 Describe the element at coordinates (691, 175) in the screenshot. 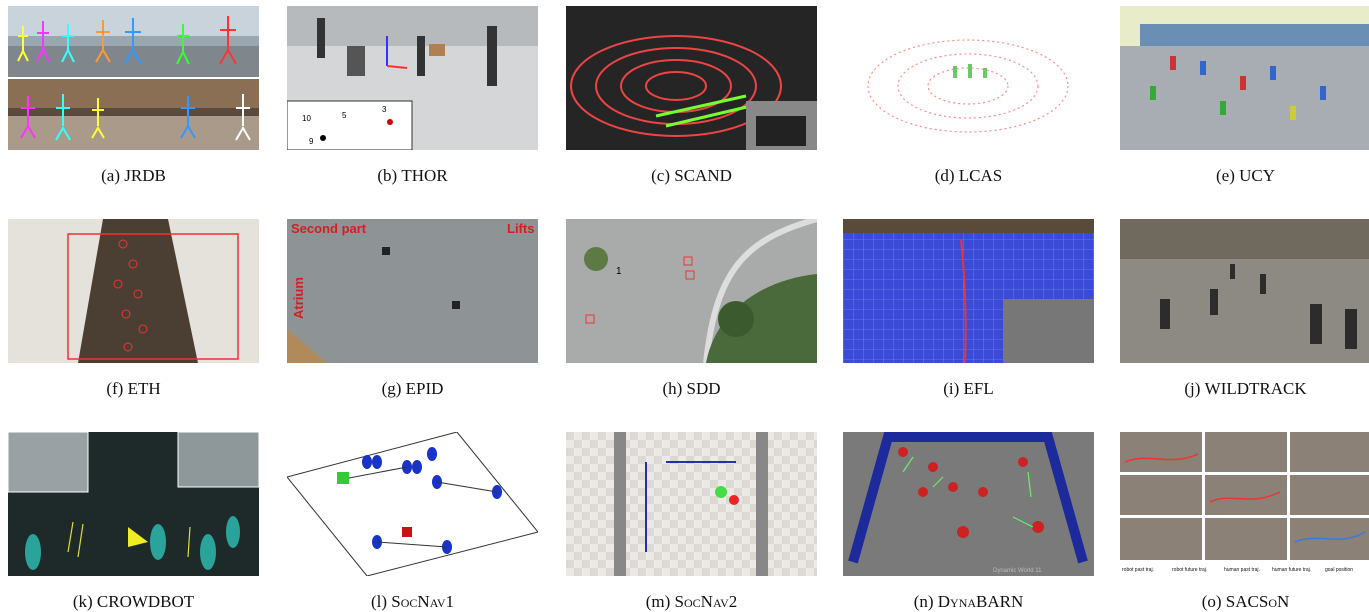

I see `caption-c: (c) SCAND` at that location.